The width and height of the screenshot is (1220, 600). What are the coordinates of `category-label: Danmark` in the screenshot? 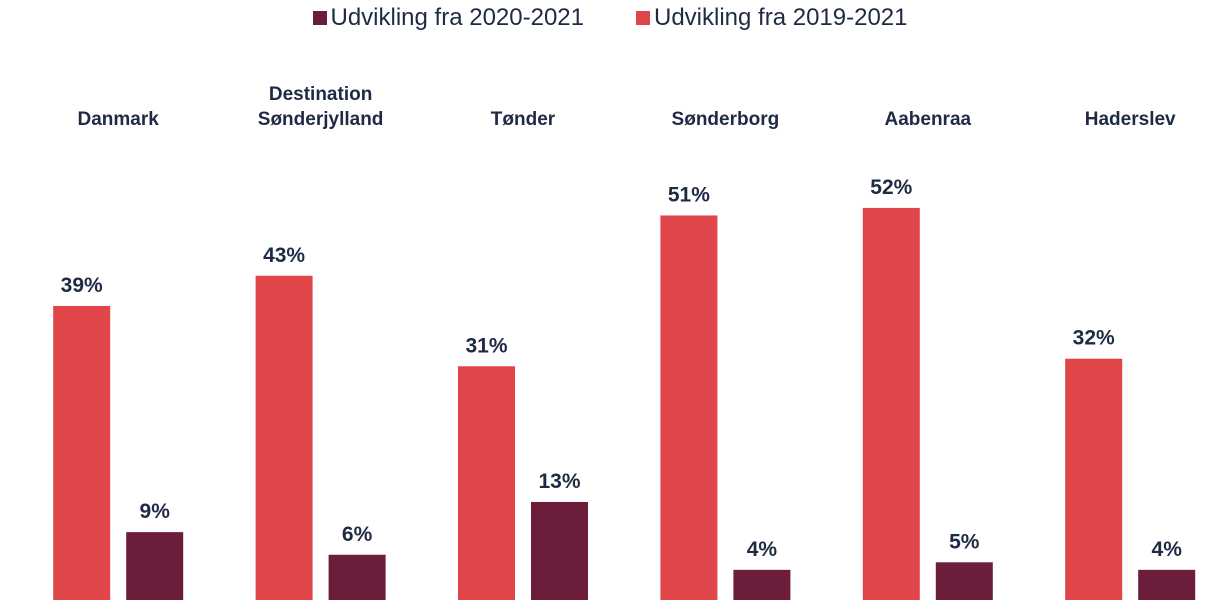 It's located at (118, 119).